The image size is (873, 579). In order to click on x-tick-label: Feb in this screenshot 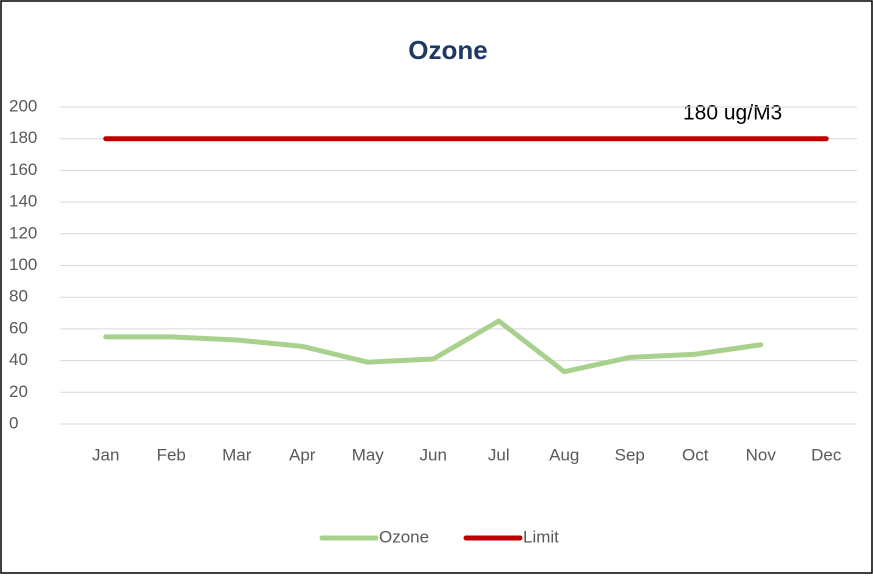, I will do `click(171, 454)`.